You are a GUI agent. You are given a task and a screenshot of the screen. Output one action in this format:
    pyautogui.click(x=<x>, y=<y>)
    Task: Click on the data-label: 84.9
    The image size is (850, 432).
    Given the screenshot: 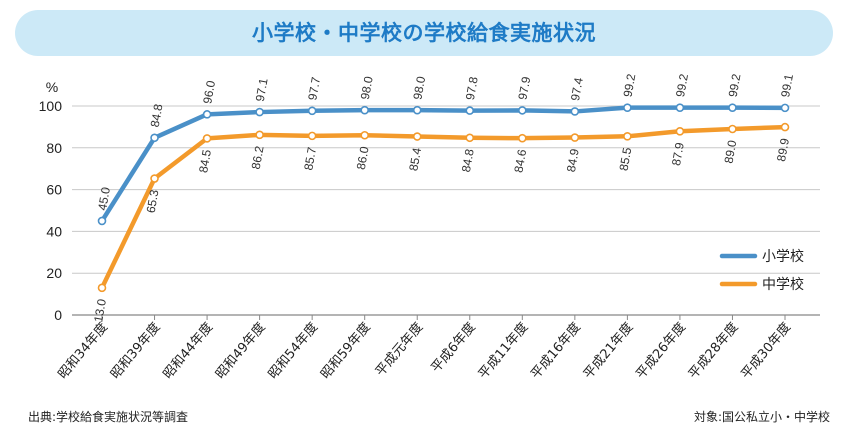 What is the action you would take?
    pyautogui.click(x=573, y=160)
    